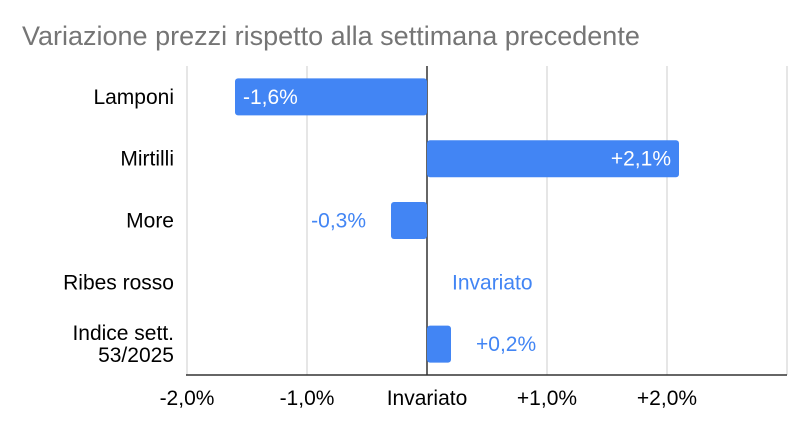 This screenshot has width=808, height=432. Describe the element at coordinates (641, 159) in the screenshot. I see `data-label: +2,1%` at that location.